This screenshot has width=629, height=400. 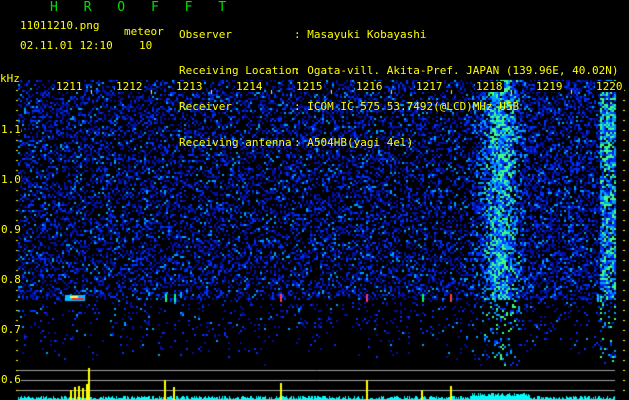 What do you see at coordinates (146, 45) in the screenshot?
I see `meteor-count: 10` at bounding box center [146, 45].